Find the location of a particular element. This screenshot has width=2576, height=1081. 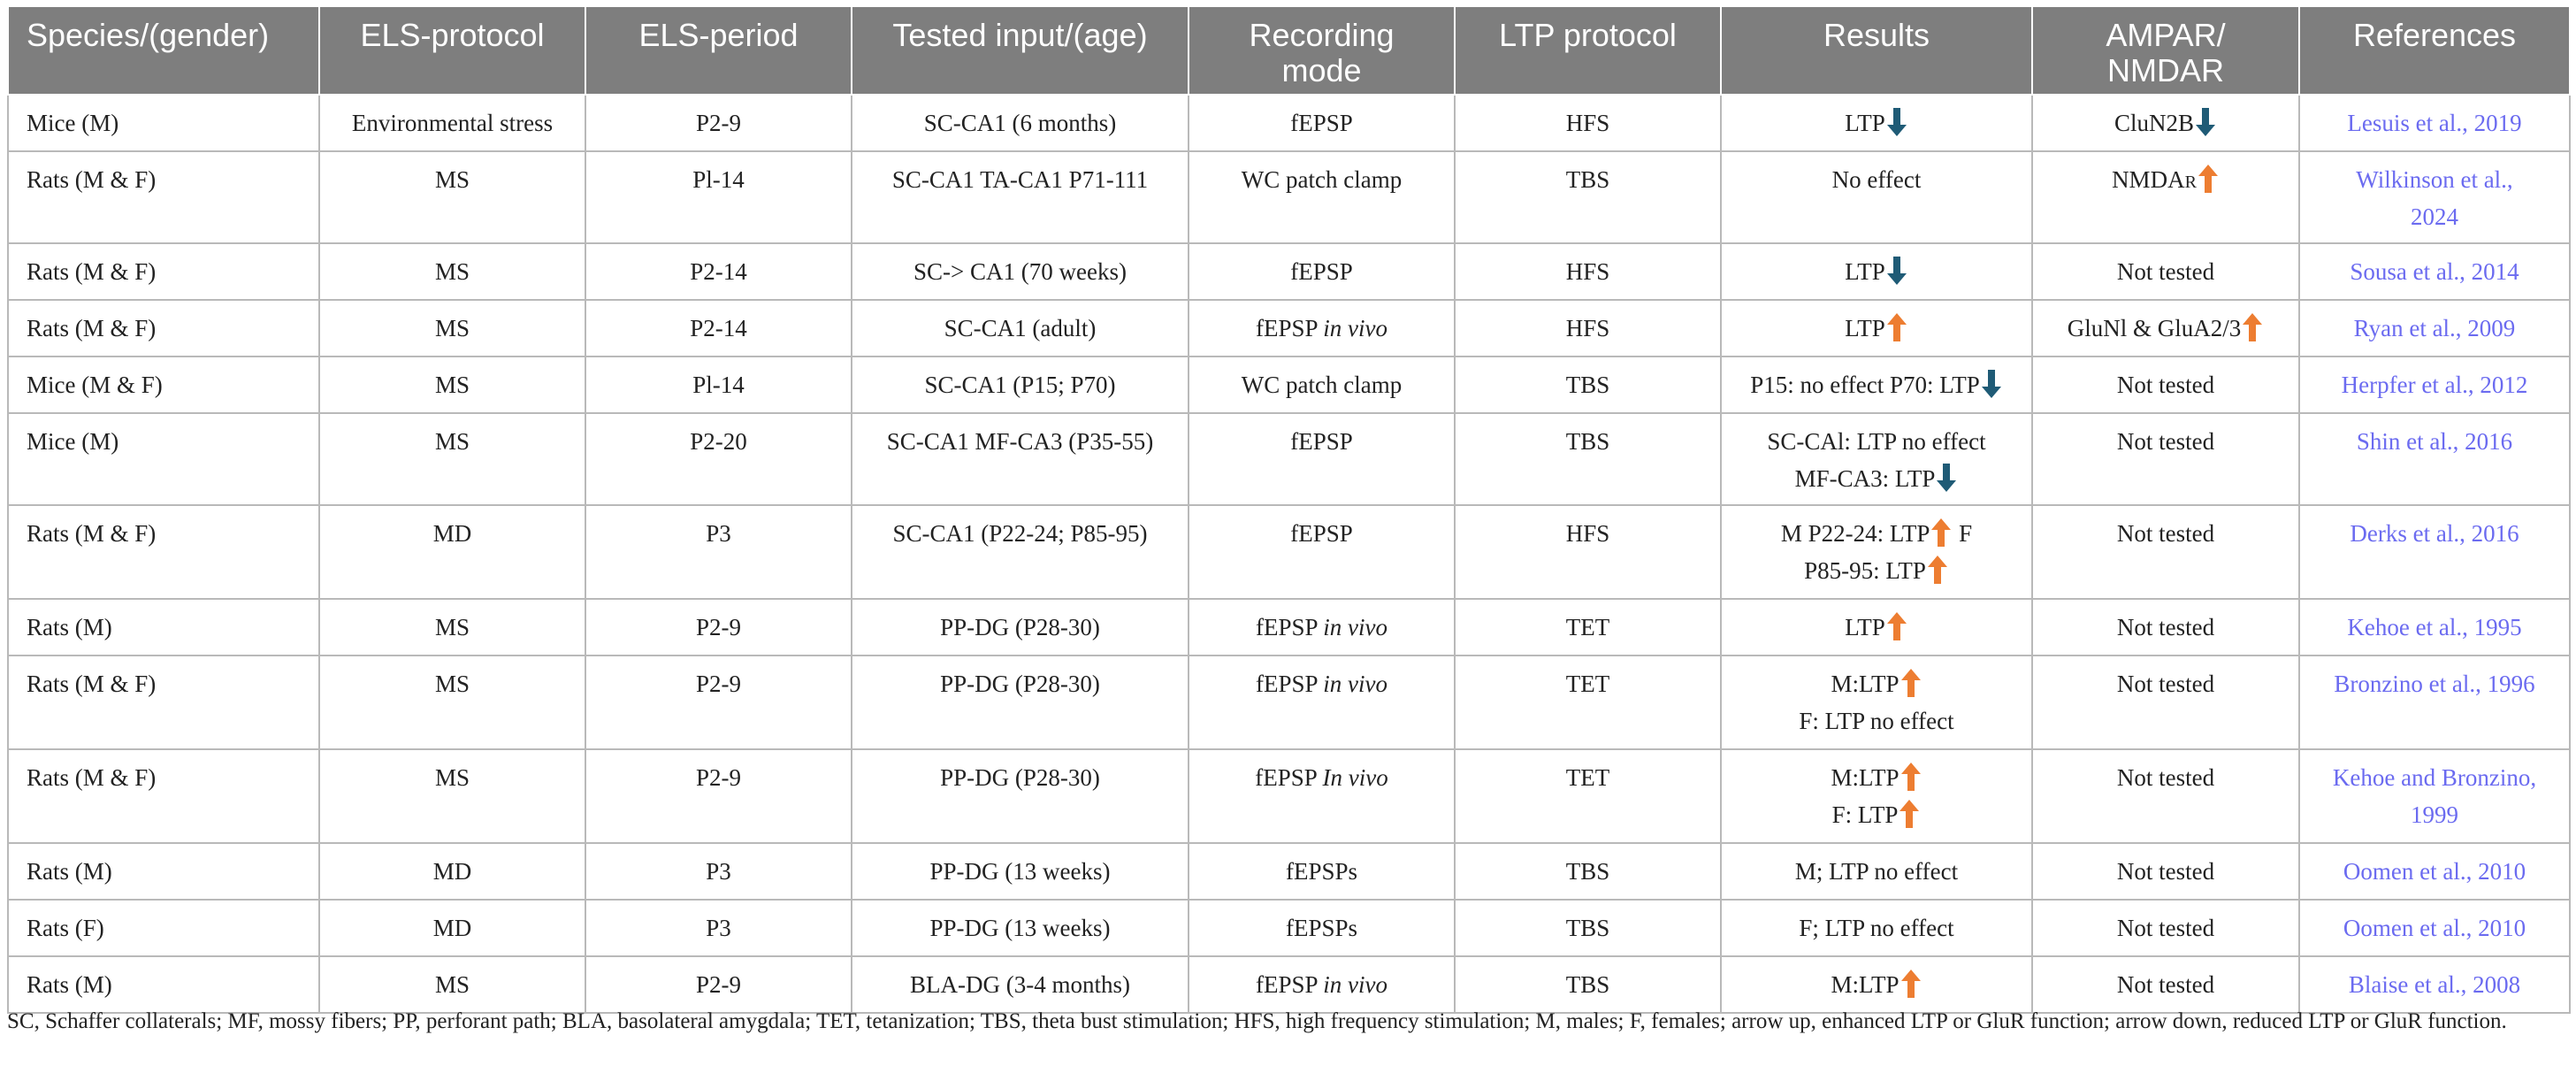

reference-link: Blaise et al., 2008 is located at coordinates (2434, 984).